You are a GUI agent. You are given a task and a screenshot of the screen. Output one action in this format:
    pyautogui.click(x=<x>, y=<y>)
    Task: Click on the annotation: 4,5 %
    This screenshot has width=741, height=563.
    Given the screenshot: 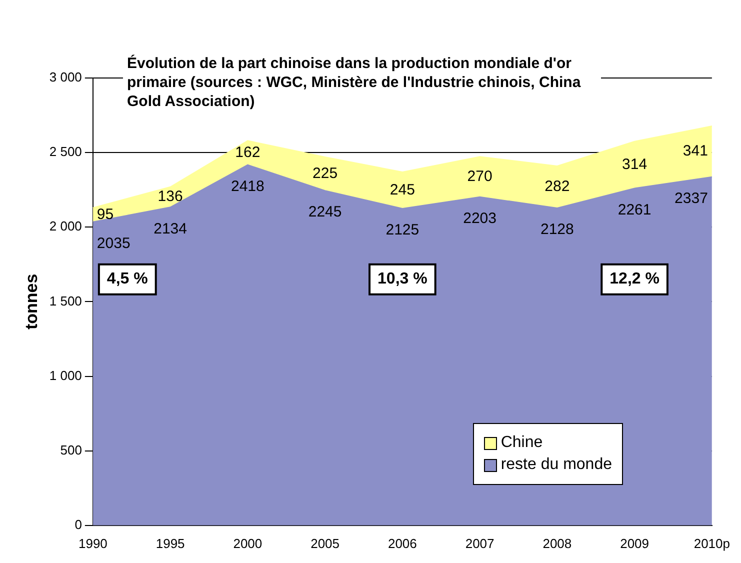 What is the action you would take?
    pyautogui.click(x=127, y=279)
    